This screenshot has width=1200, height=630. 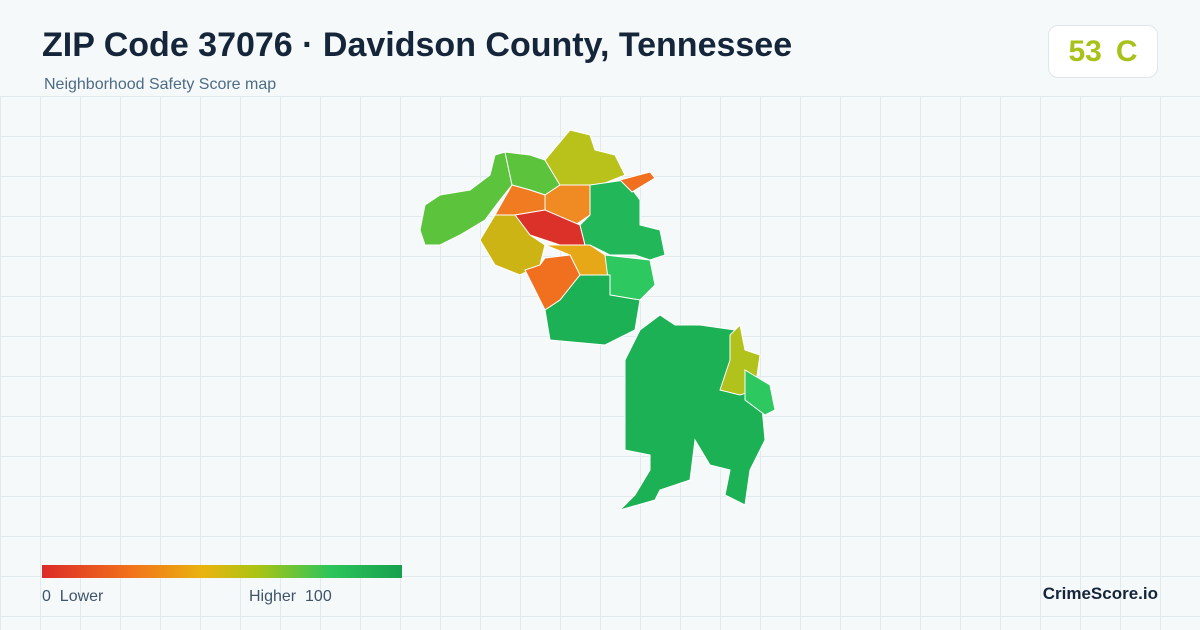 I want to click on score-badge: 53 C, so click(x=1103, y=51).